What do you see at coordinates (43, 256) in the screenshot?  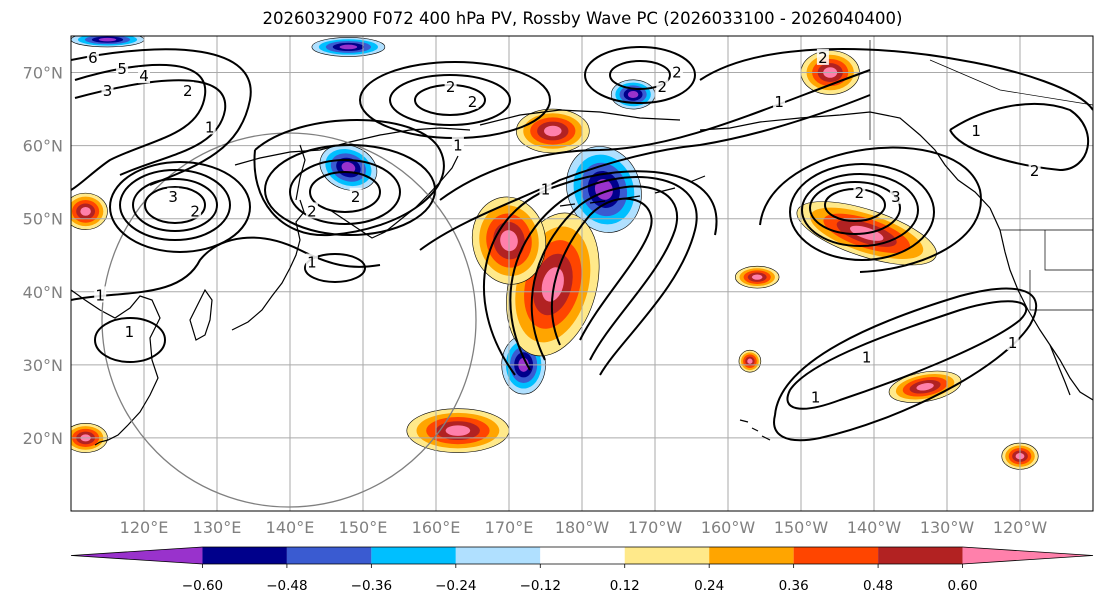 I see `latitude-labels: 70°N 60°N 50°N 40°N 30°N 20°N` at bounding box center [43, 256].